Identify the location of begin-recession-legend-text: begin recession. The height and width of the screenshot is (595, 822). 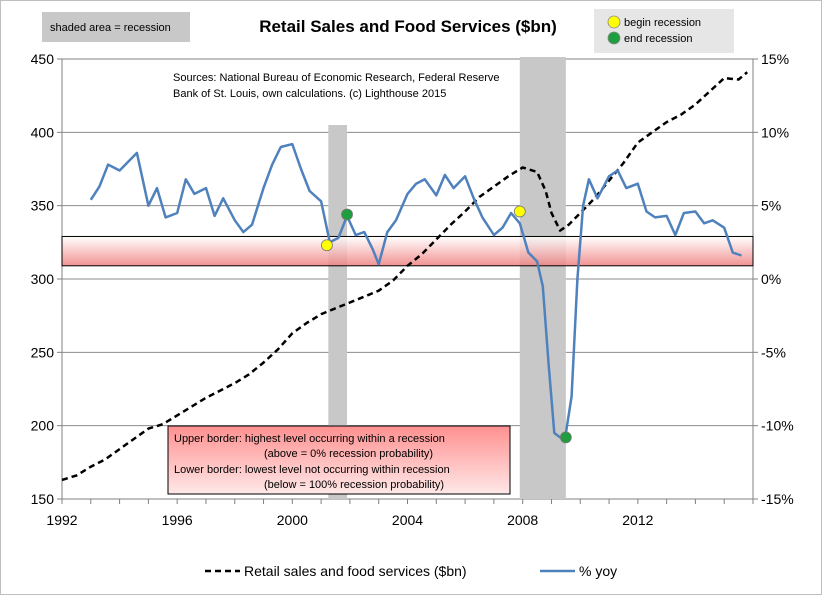
(662, 23).